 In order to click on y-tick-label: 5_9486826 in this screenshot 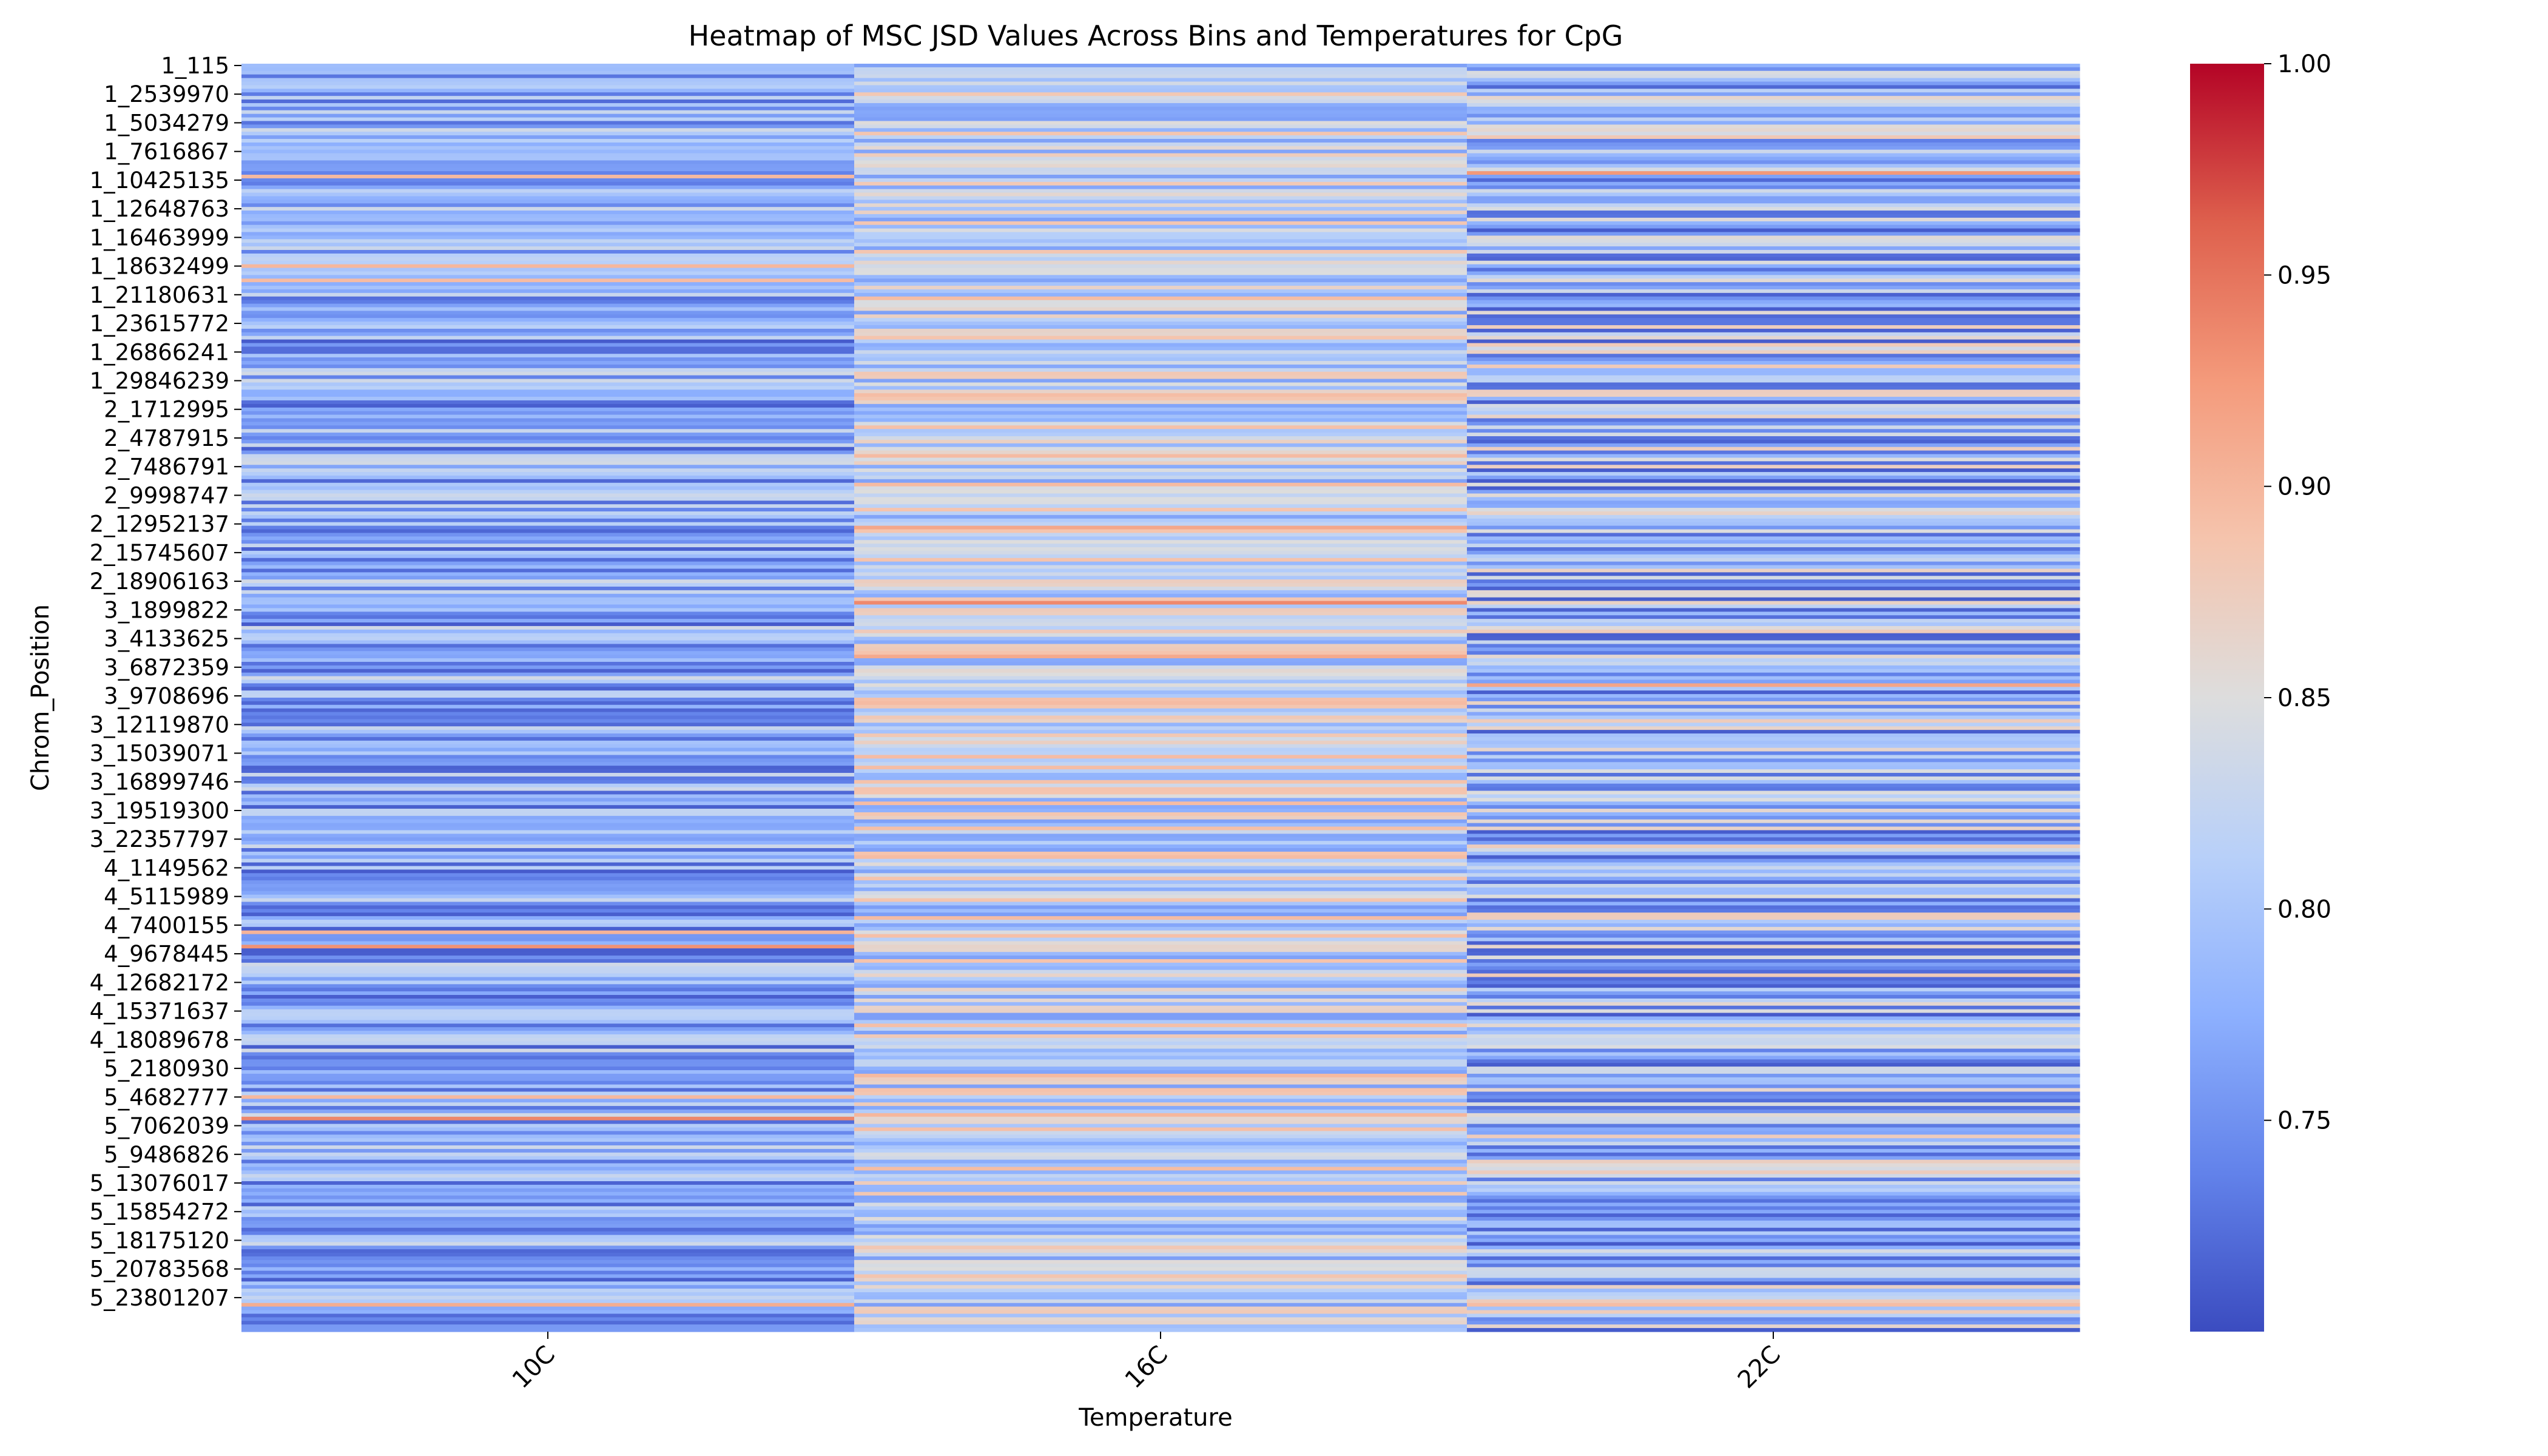, I will do `click(166, 1155)`.